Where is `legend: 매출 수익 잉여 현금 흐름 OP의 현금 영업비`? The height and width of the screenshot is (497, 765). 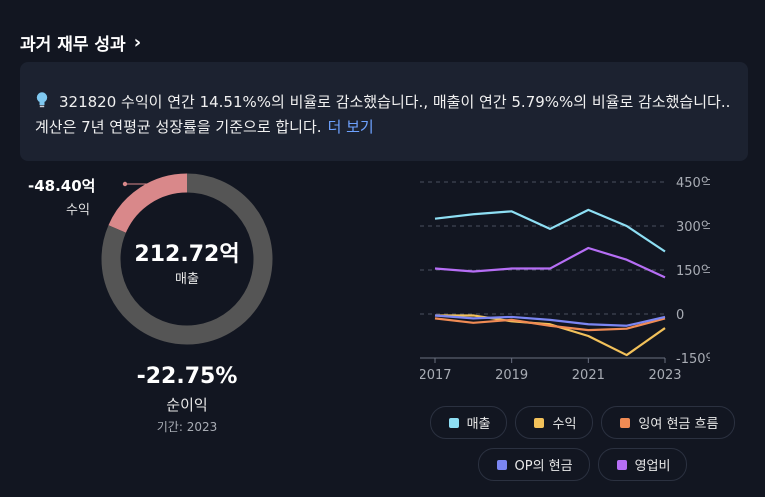 legend: 매출 수익 잉여 현금 흐름 OP의 현금 영업비 is located at coordinates (582, 443).